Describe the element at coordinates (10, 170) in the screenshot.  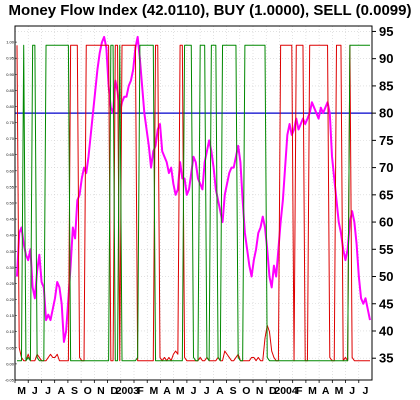
I see `left-tick-label: 0.60` at that location.